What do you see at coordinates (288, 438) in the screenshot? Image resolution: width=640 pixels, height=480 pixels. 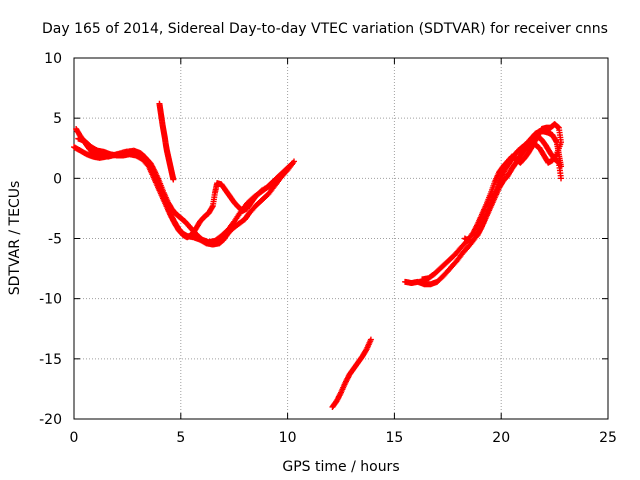 I see `x-tick-label: 10` at bounding box center [288, 438].